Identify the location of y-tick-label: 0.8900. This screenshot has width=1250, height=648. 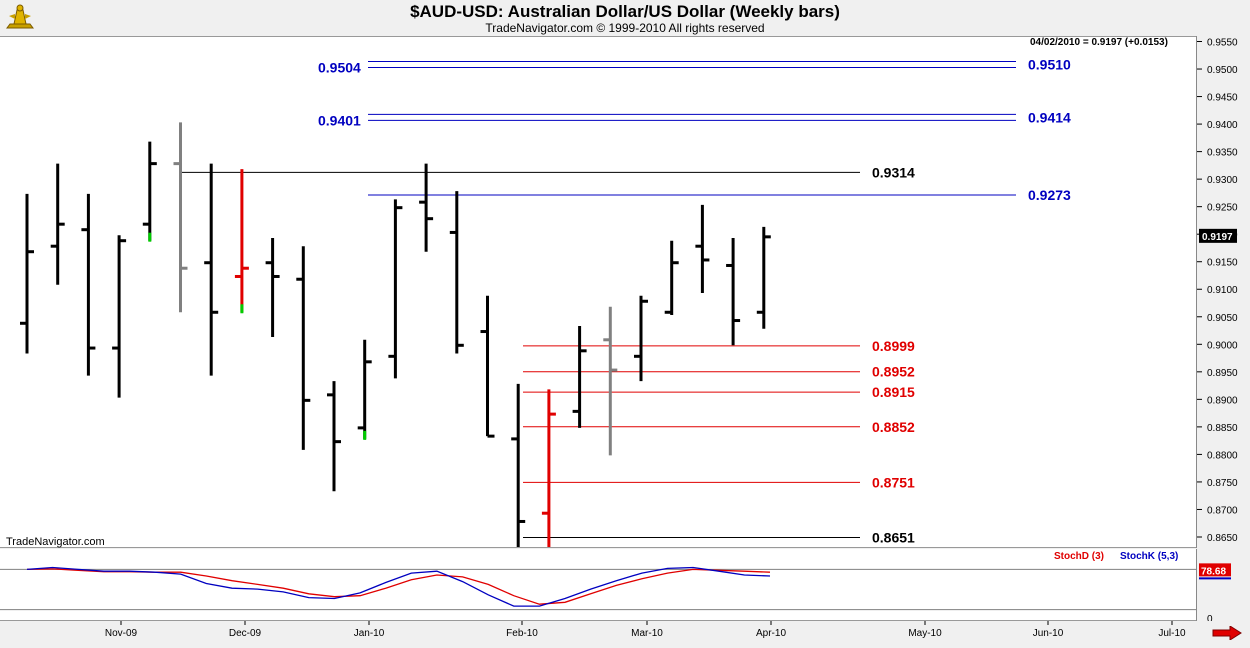
(1222, 400).